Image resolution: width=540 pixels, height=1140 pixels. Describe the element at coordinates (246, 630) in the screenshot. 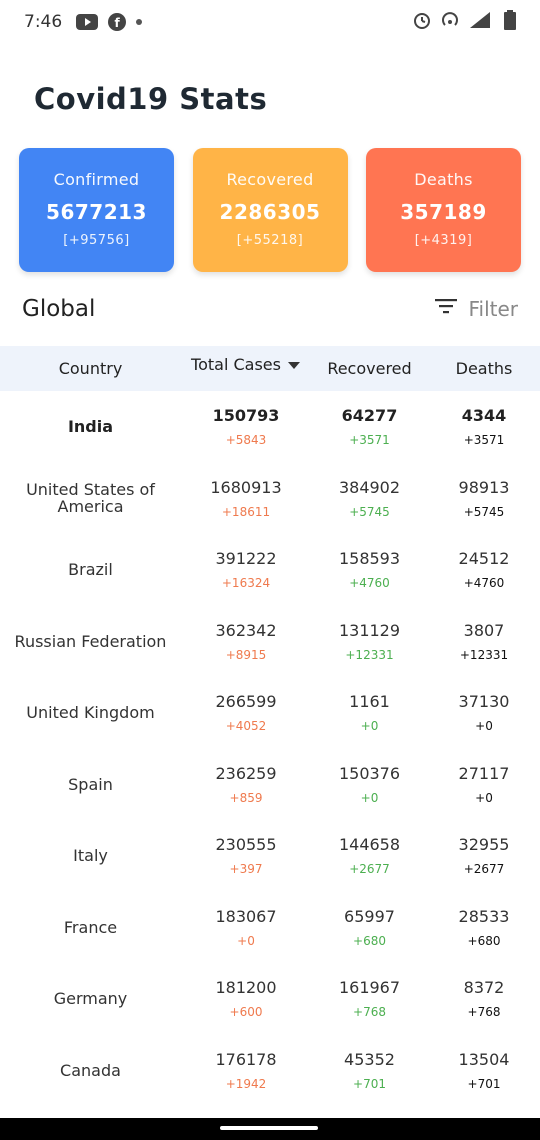

I see `total-cases: 362342` at that location.